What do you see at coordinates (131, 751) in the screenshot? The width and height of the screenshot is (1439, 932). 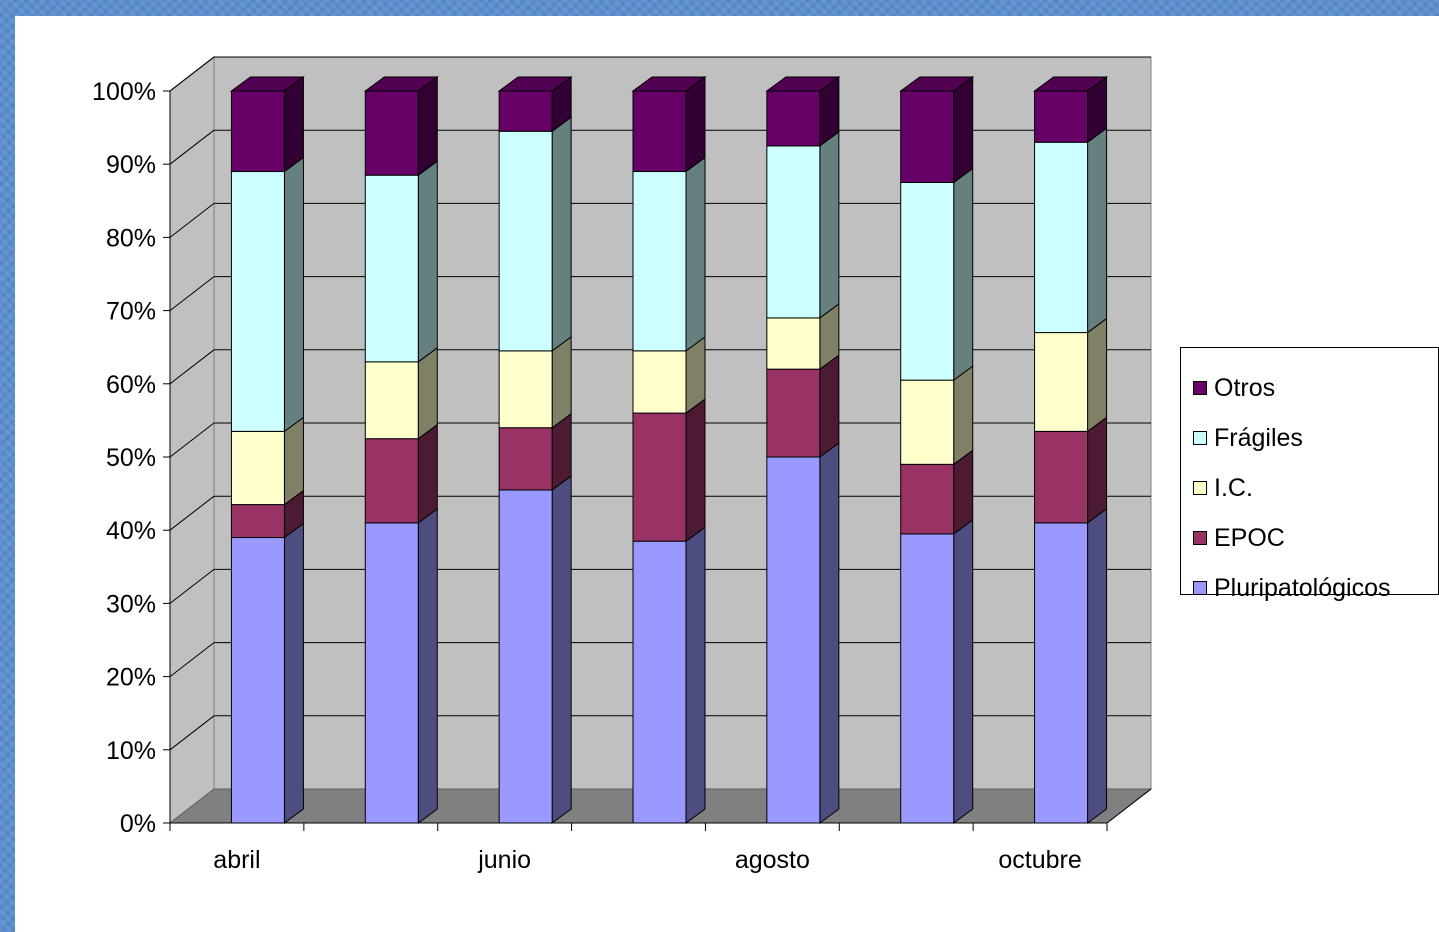 I see `y-tick-label: 10%` at bounding box center [131, 751].